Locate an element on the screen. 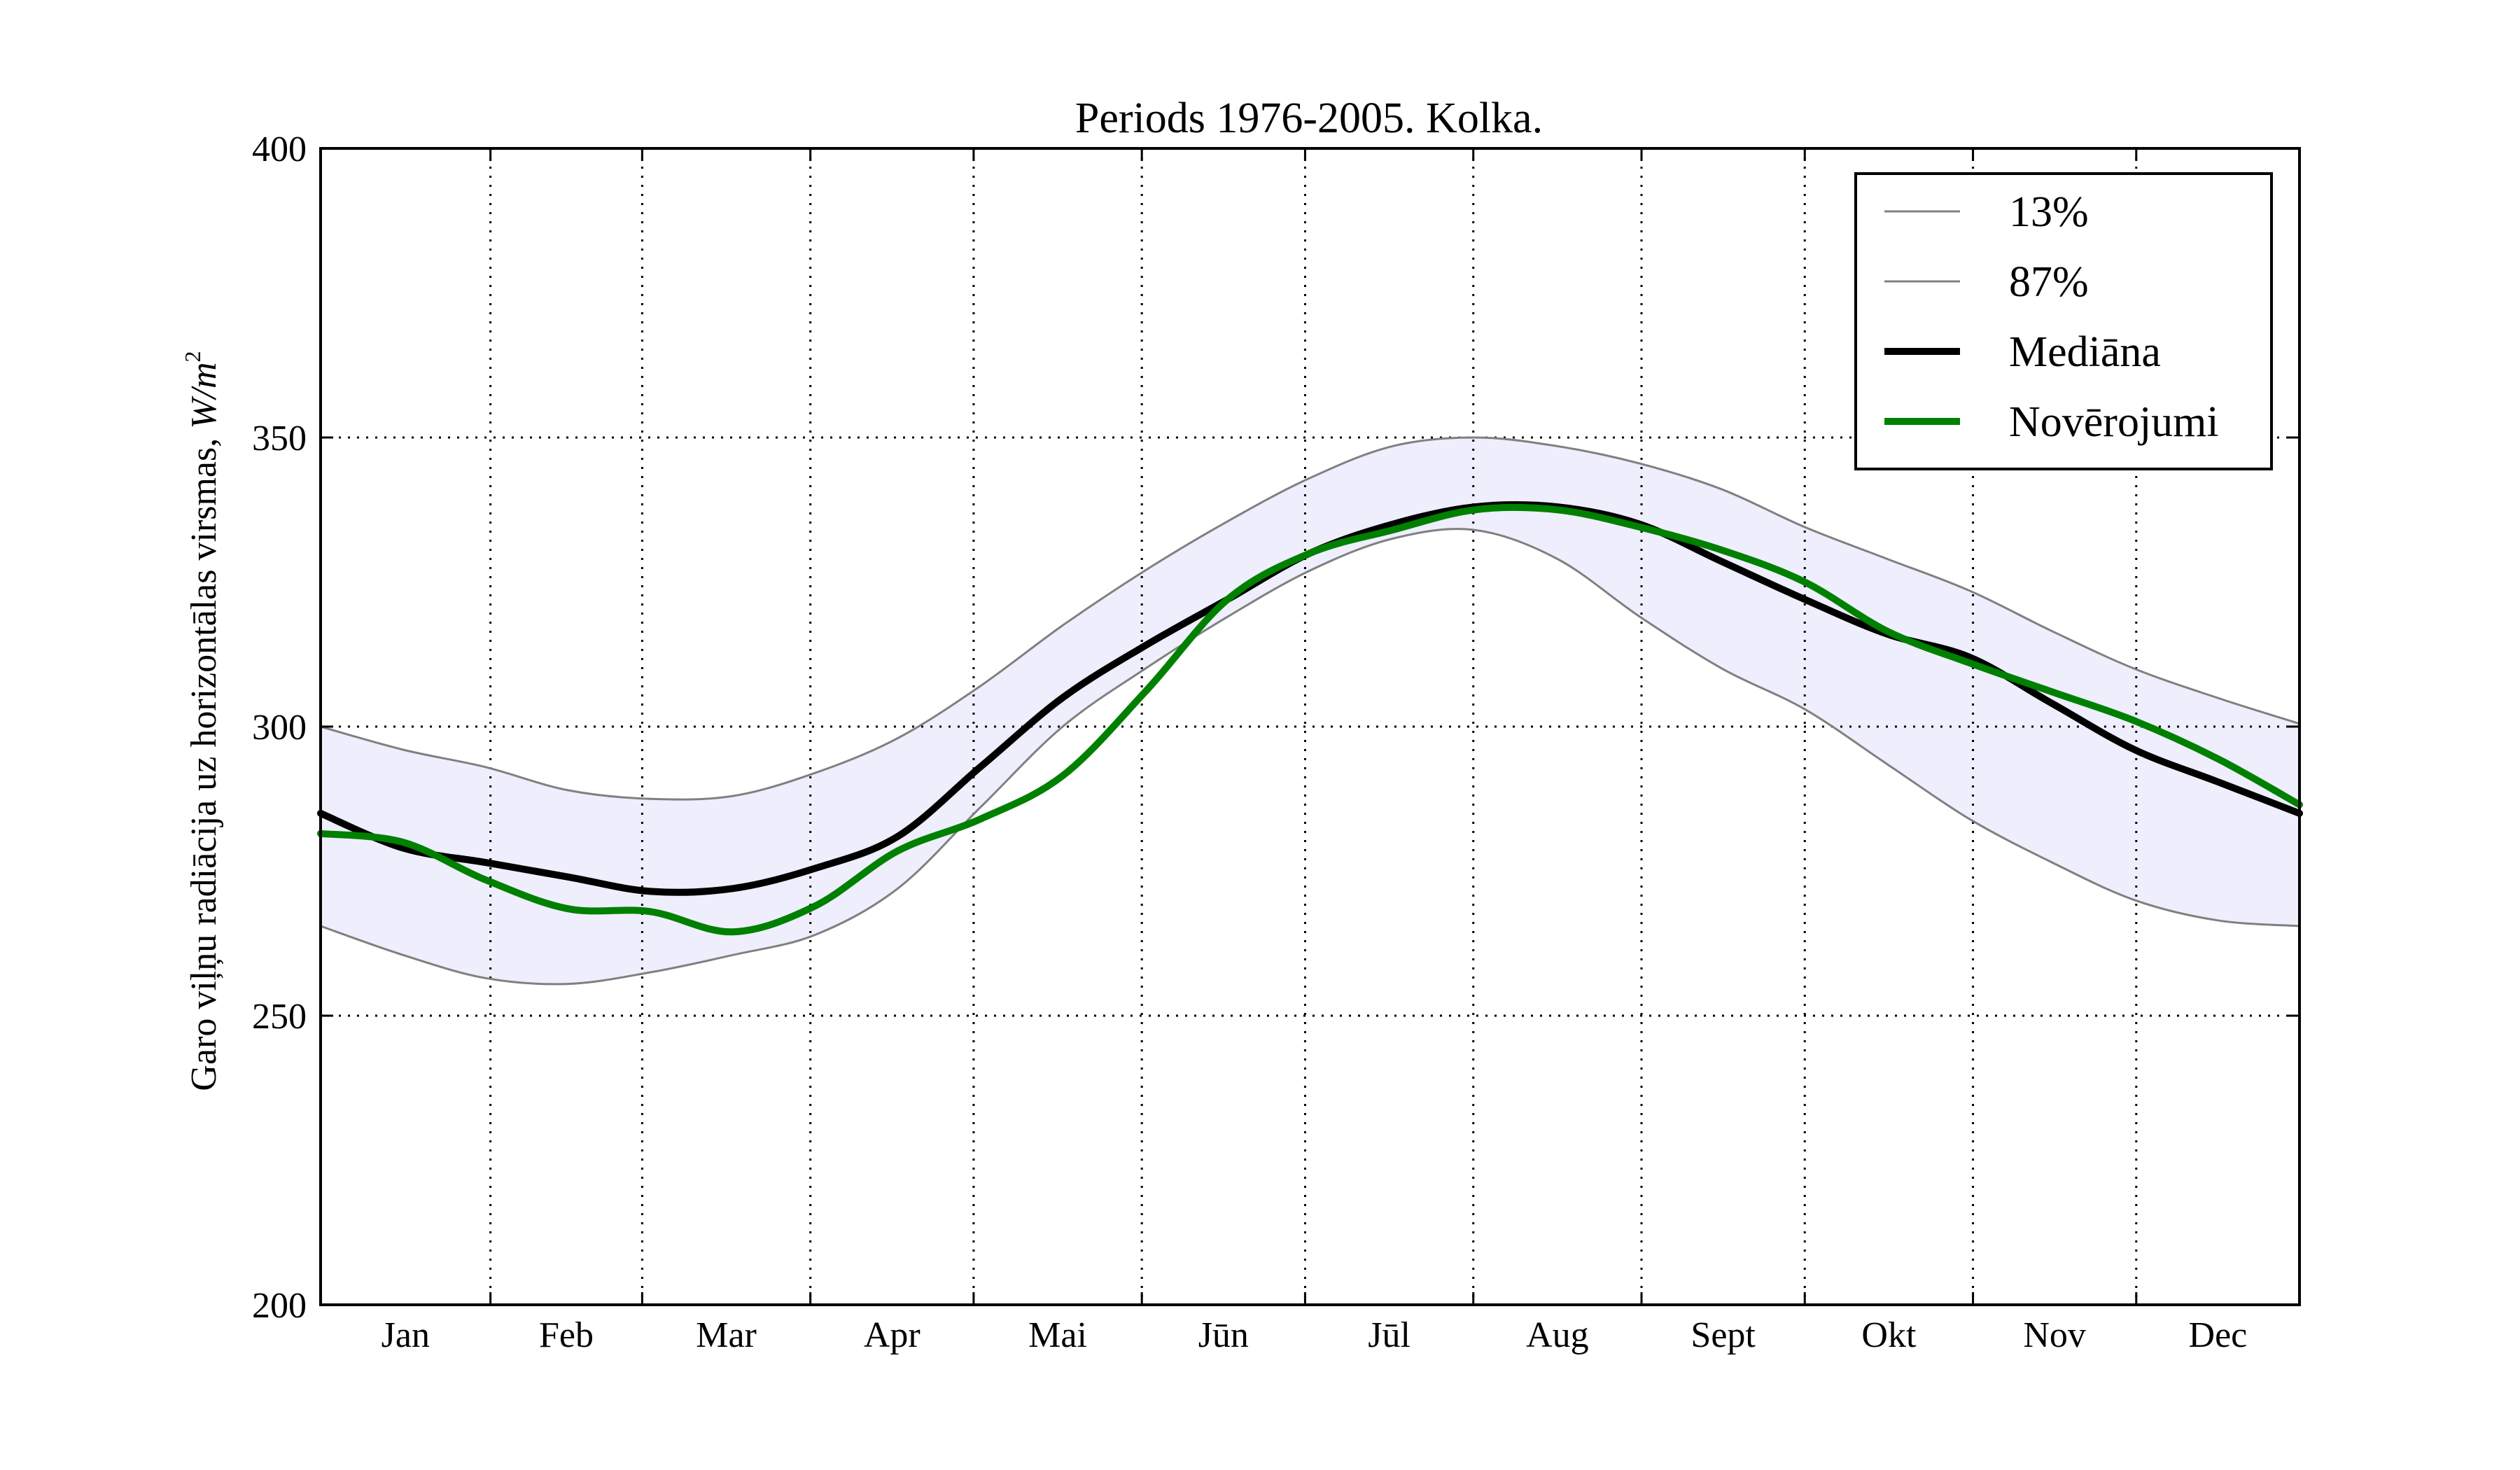 The width and height of the screenshot is (2520, 1470). y-tick-label: 200 is located at coordinates (279, 1306).